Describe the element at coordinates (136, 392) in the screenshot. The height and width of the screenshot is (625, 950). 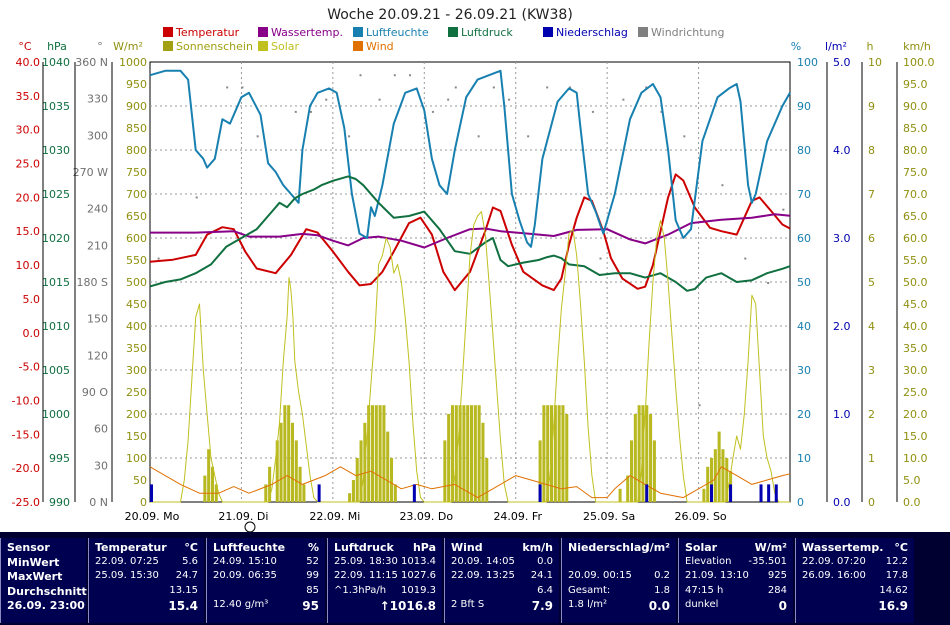
I see `axis-tick-solar: 250` at that location.